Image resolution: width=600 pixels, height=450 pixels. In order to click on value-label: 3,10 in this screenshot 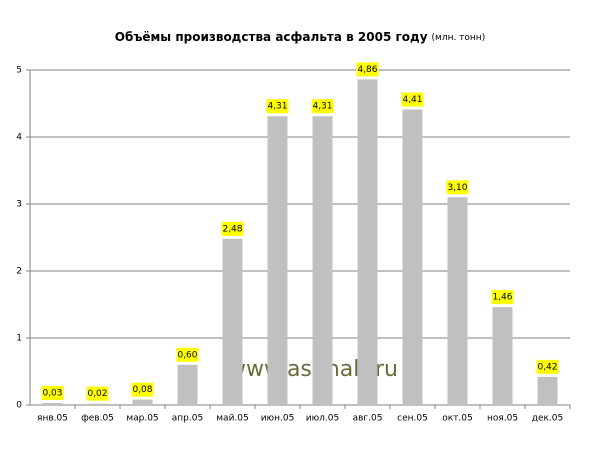, I will do `click(457, 188)`.